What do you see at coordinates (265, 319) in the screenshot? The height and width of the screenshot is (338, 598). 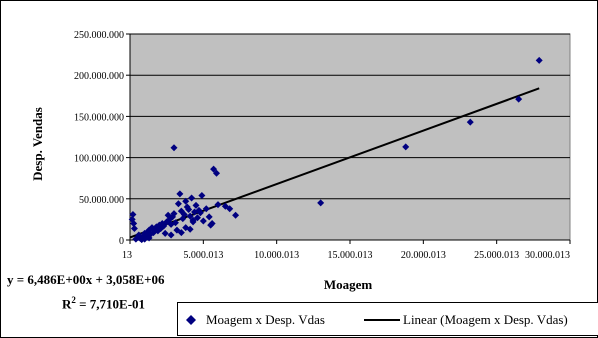 I see `legend-label-series: Moagem x Desp. Vdas` at bounding box center [265, 319].